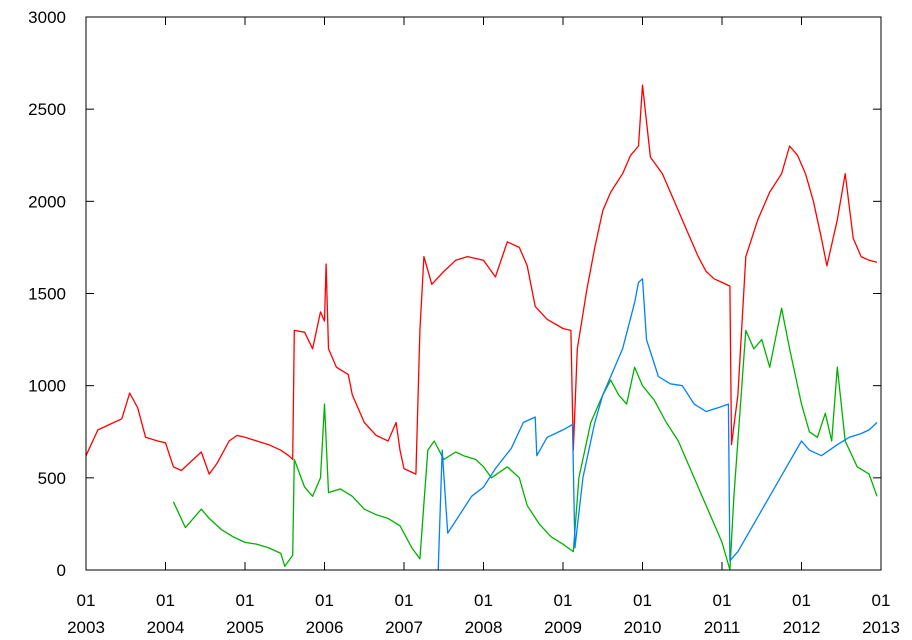 The width and height of the screenshot is (912, 640). Describe the element at coordinates (245, 627) in the screenshot. I see `x-tick-label-year: 2005` at that location.